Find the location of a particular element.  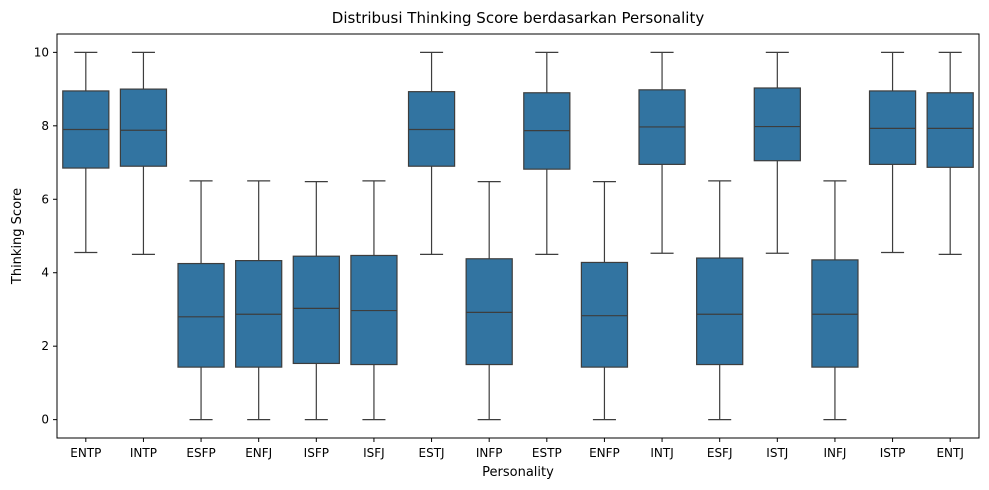

y-axis-title: Thinking Score is located at coordinates (17, 236).